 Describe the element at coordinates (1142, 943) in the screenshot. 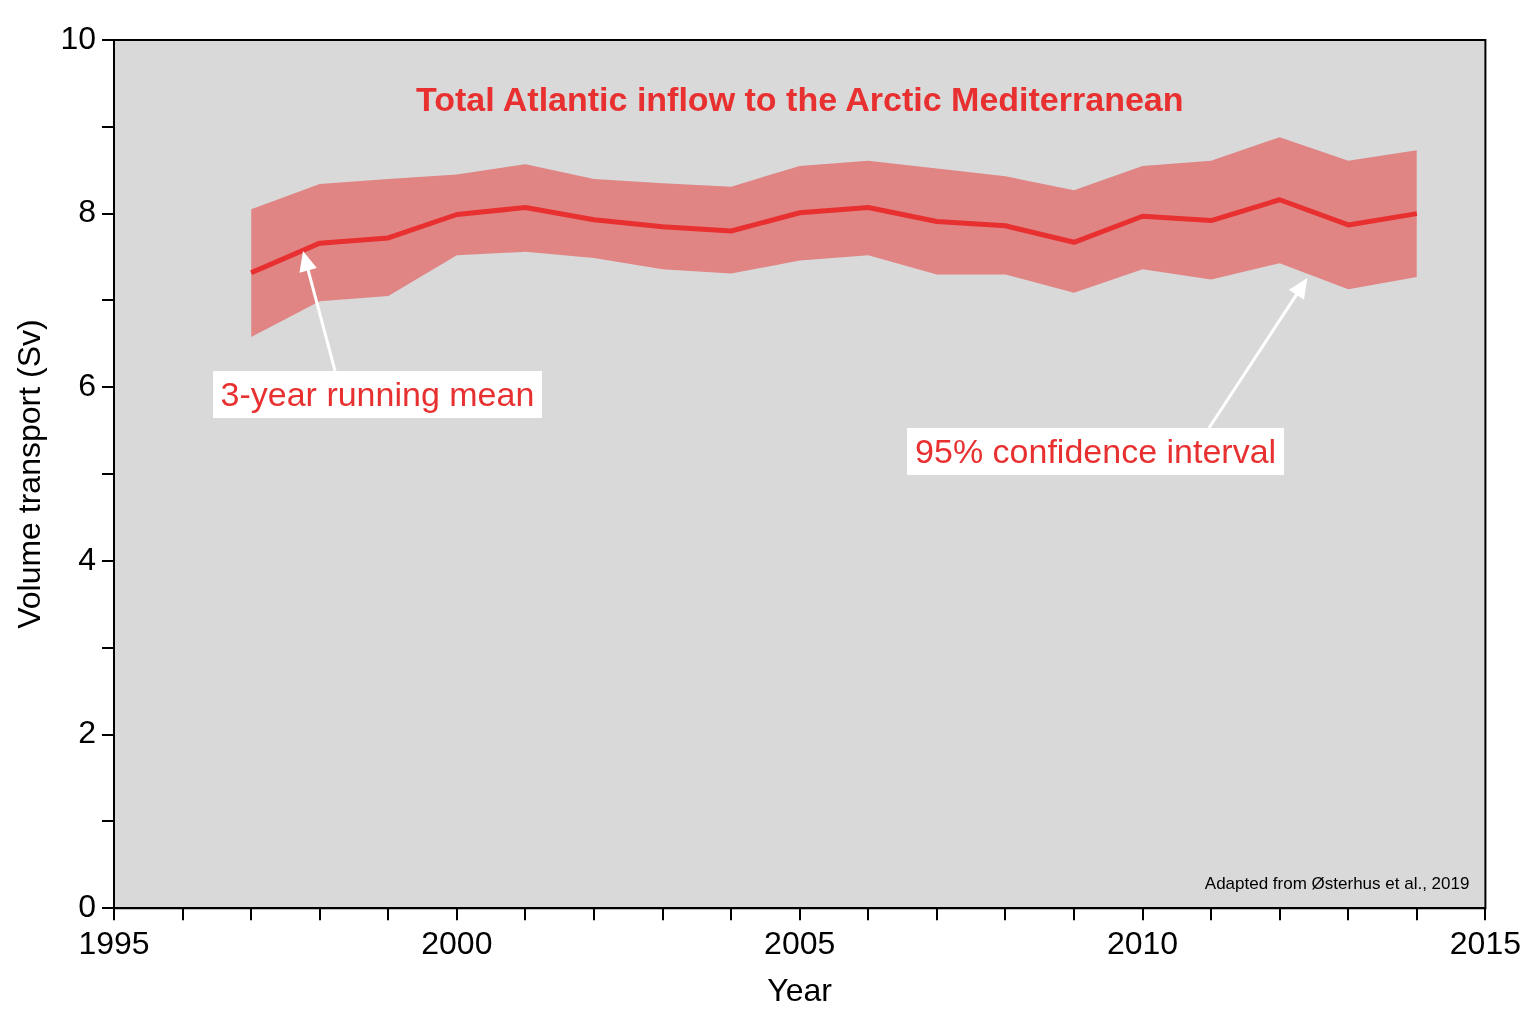

I see `x-tick-label: 2010` at that location.